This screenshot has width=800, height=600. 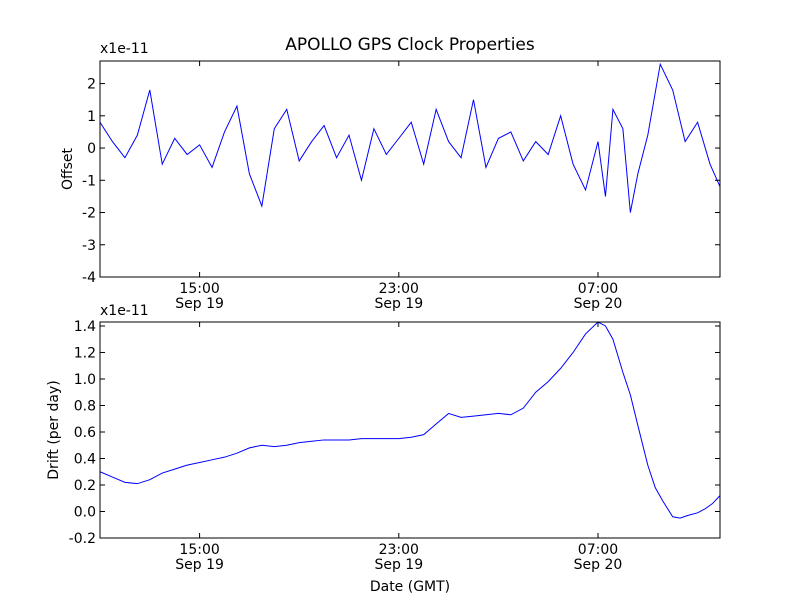 I want to click on drift-scale-text: x1e-11, so click(x=124, y=311).